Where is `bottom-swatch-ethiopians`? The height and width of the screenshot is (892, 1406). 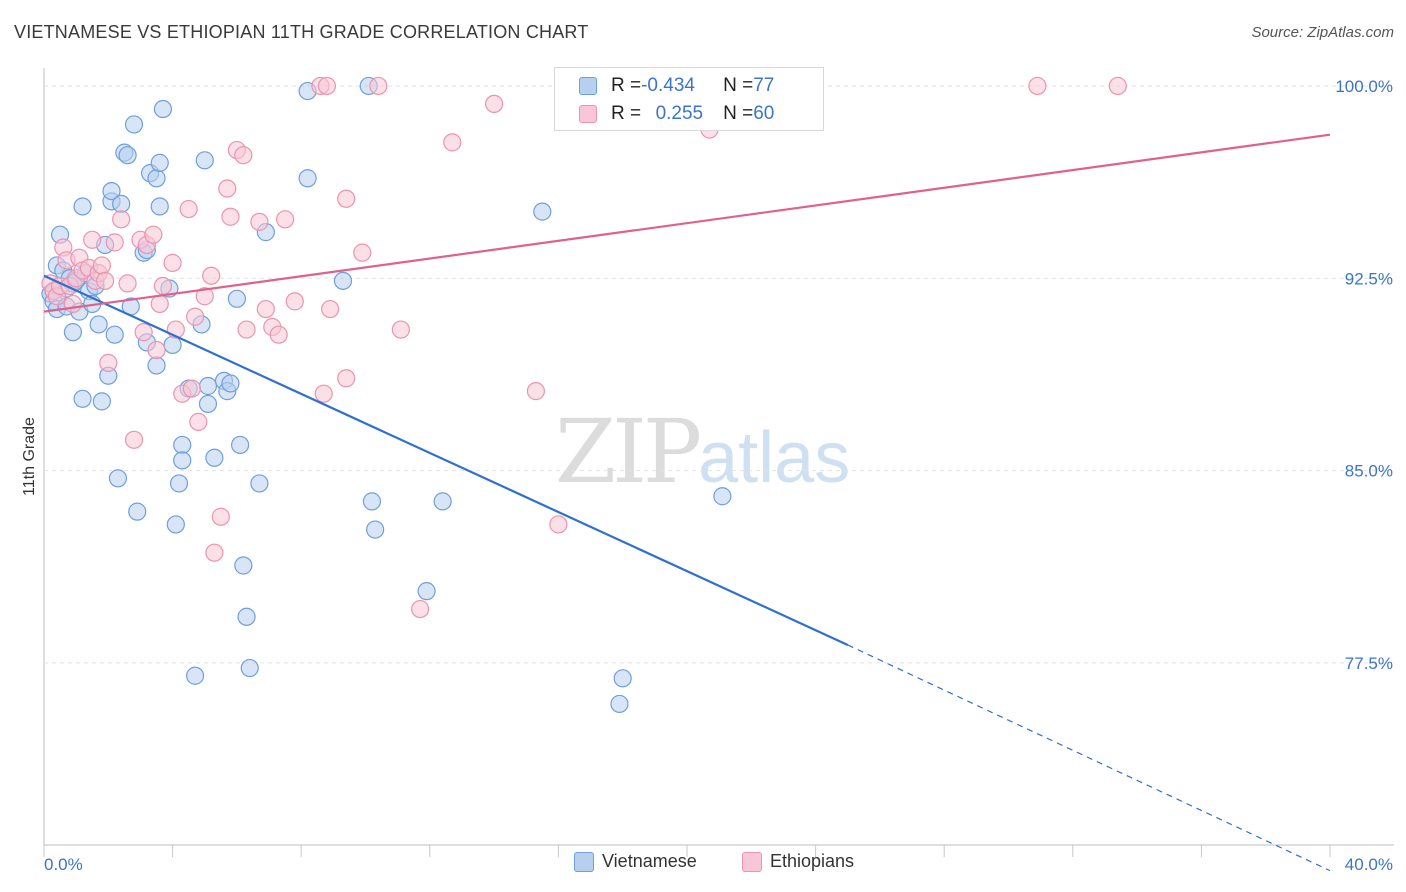 bottom-swatch-ethiopians is located at coordinates (752, 861).